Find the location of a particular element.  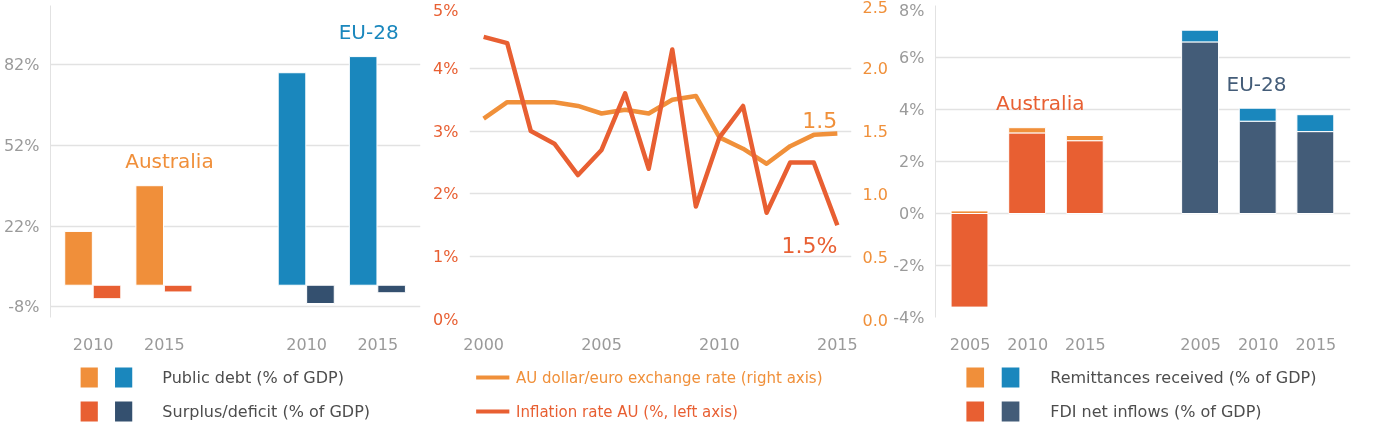

y-tick-label: 1% is located at coordinates (446, 257).